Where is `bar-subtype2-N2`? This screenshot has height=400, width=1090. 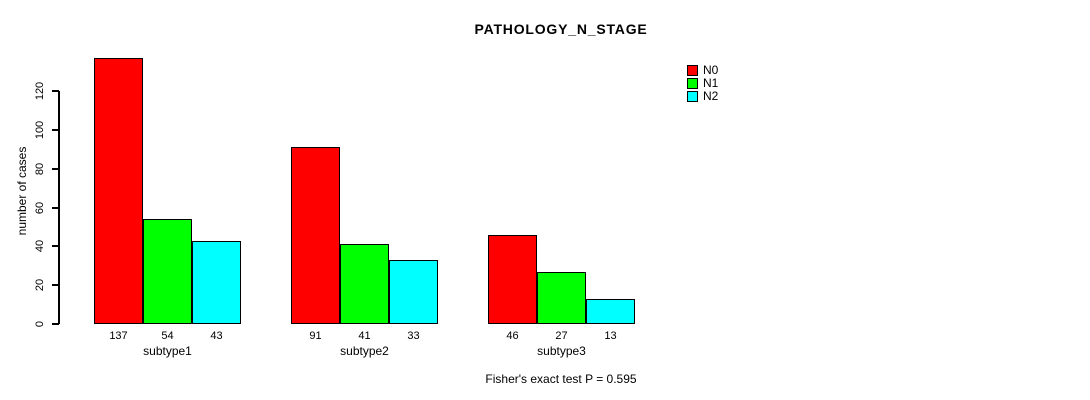
bar-subtype2-N2 is located at coordinates (413, 292).